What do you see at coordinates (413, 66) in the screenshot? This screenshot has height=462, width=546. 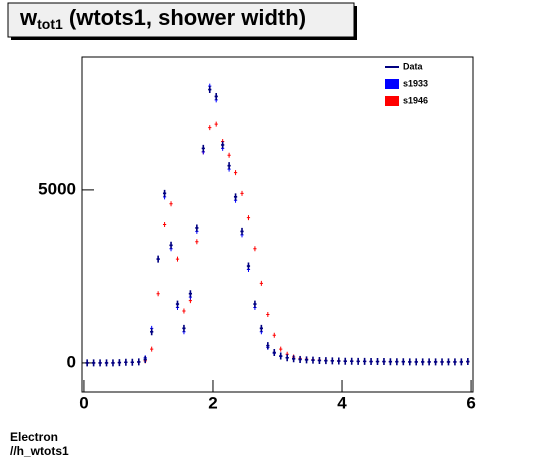 I see `legend-label: Data` at bounding box center [413, 66].